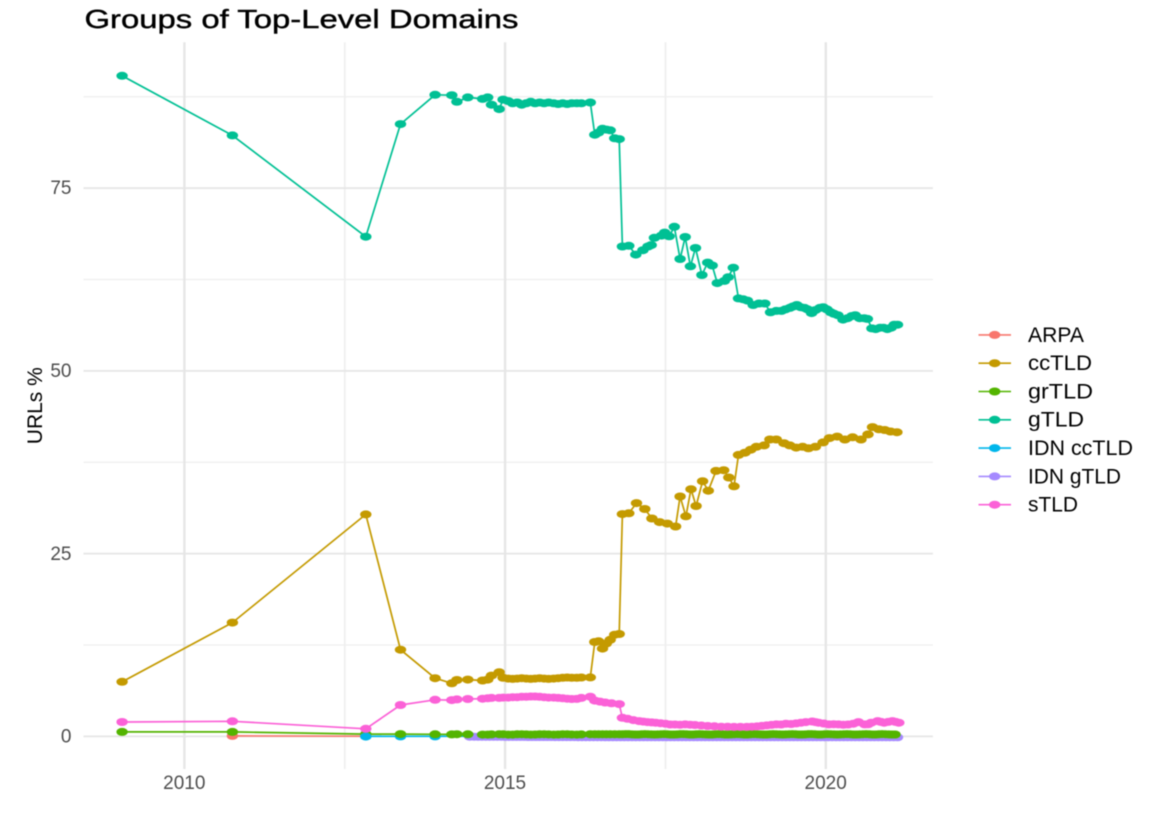  Describe the element at coordinates (1074, 476) in the screenshot. I see `svg-text: IDN gTLD` at that location.